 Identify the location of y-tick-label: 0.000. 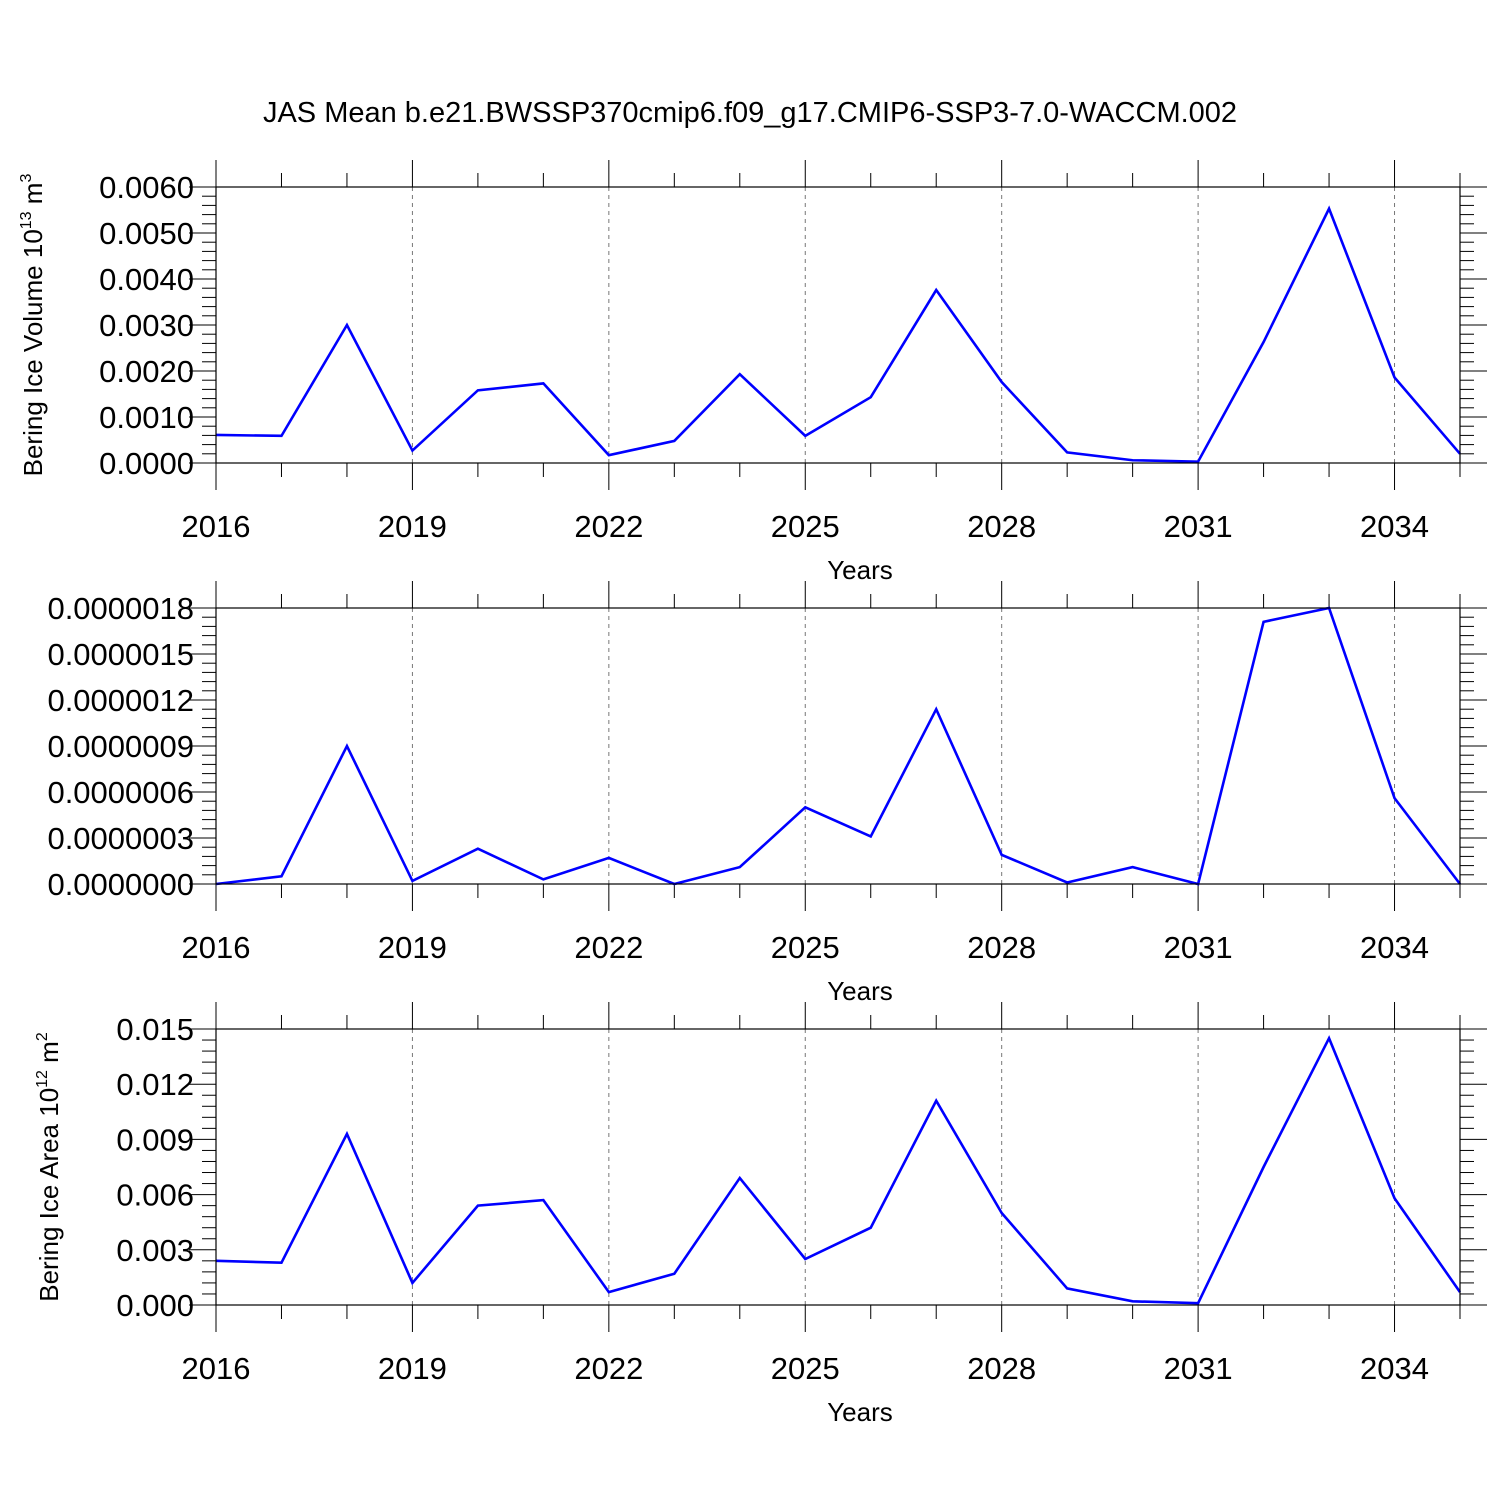
(155, 1305).